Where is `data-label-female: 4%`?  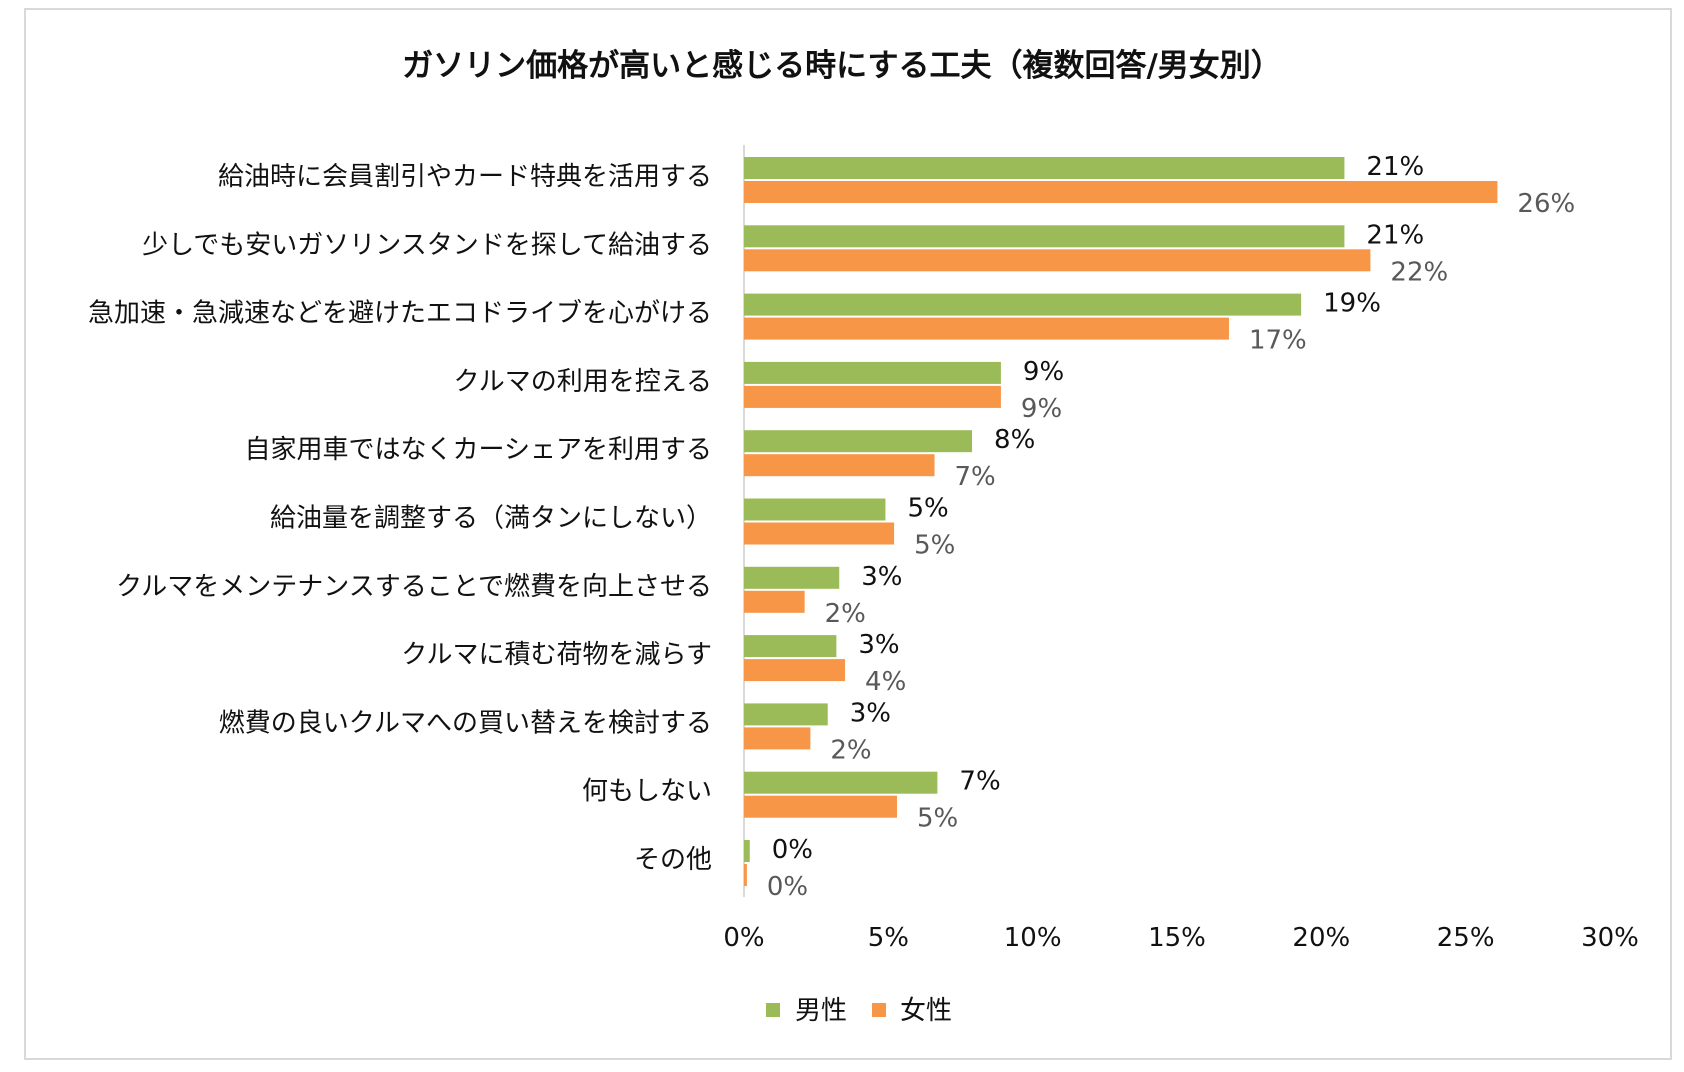
data-label-female: 4% is located at coordinates (885, 682).